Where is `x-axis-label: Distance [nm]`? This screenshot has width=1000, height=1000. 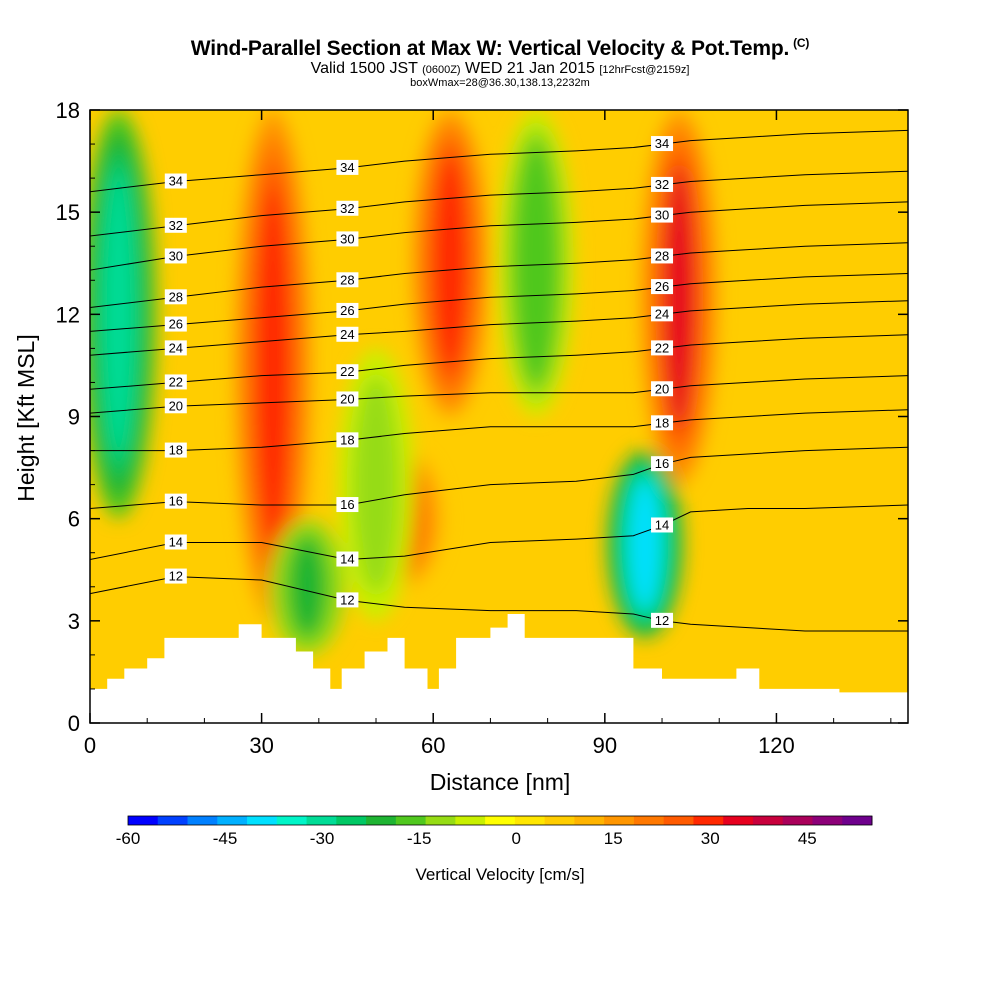 x-axis-label: Distance [nm] is located at coordinates (500, 782).